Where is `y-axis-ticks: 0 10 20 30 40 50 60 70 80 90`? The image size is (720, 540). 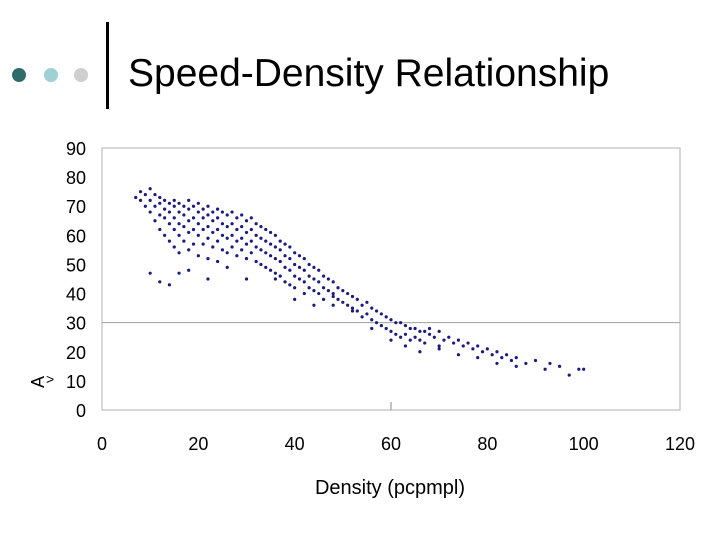 y-axis-ticks: 0 10 20 30 40 50 60 70 80 90 is located at coordinates (76, 280).